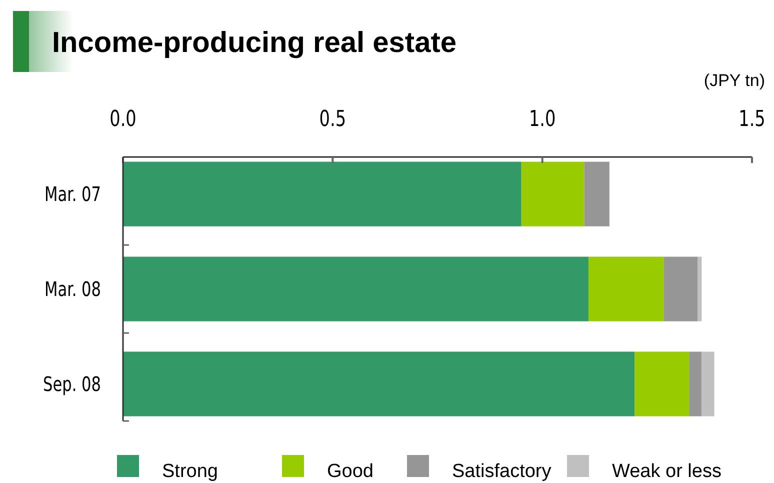 The width and height of the screenshot is (774, 483). What do you see at coordinates (350, 471) in the screenshot?
I see `legend-label: Good` at bounding box center [350, 471].